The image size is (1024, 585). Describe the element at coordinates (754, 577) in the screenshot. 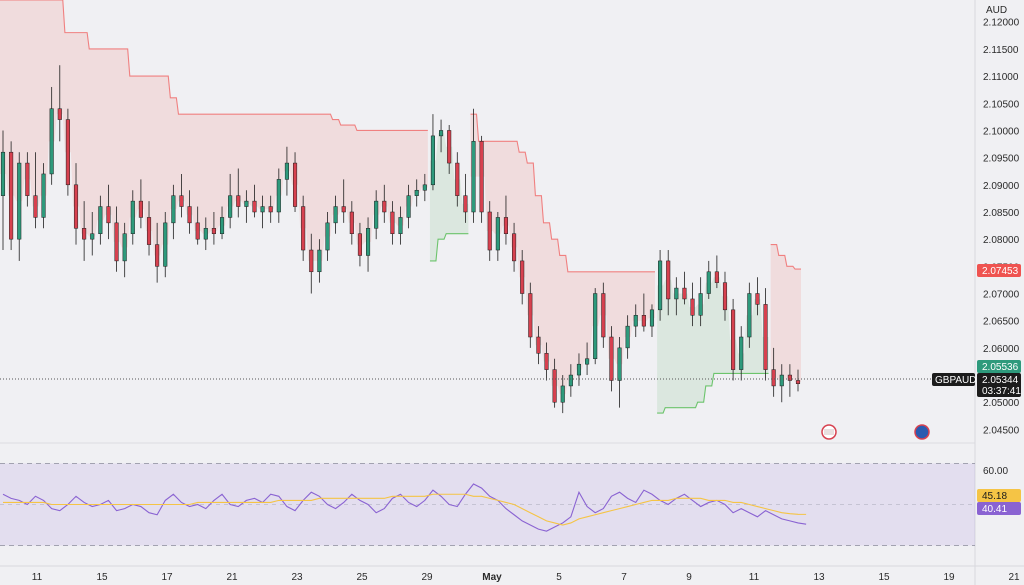

I see `time-tick-label: 11` at that location.